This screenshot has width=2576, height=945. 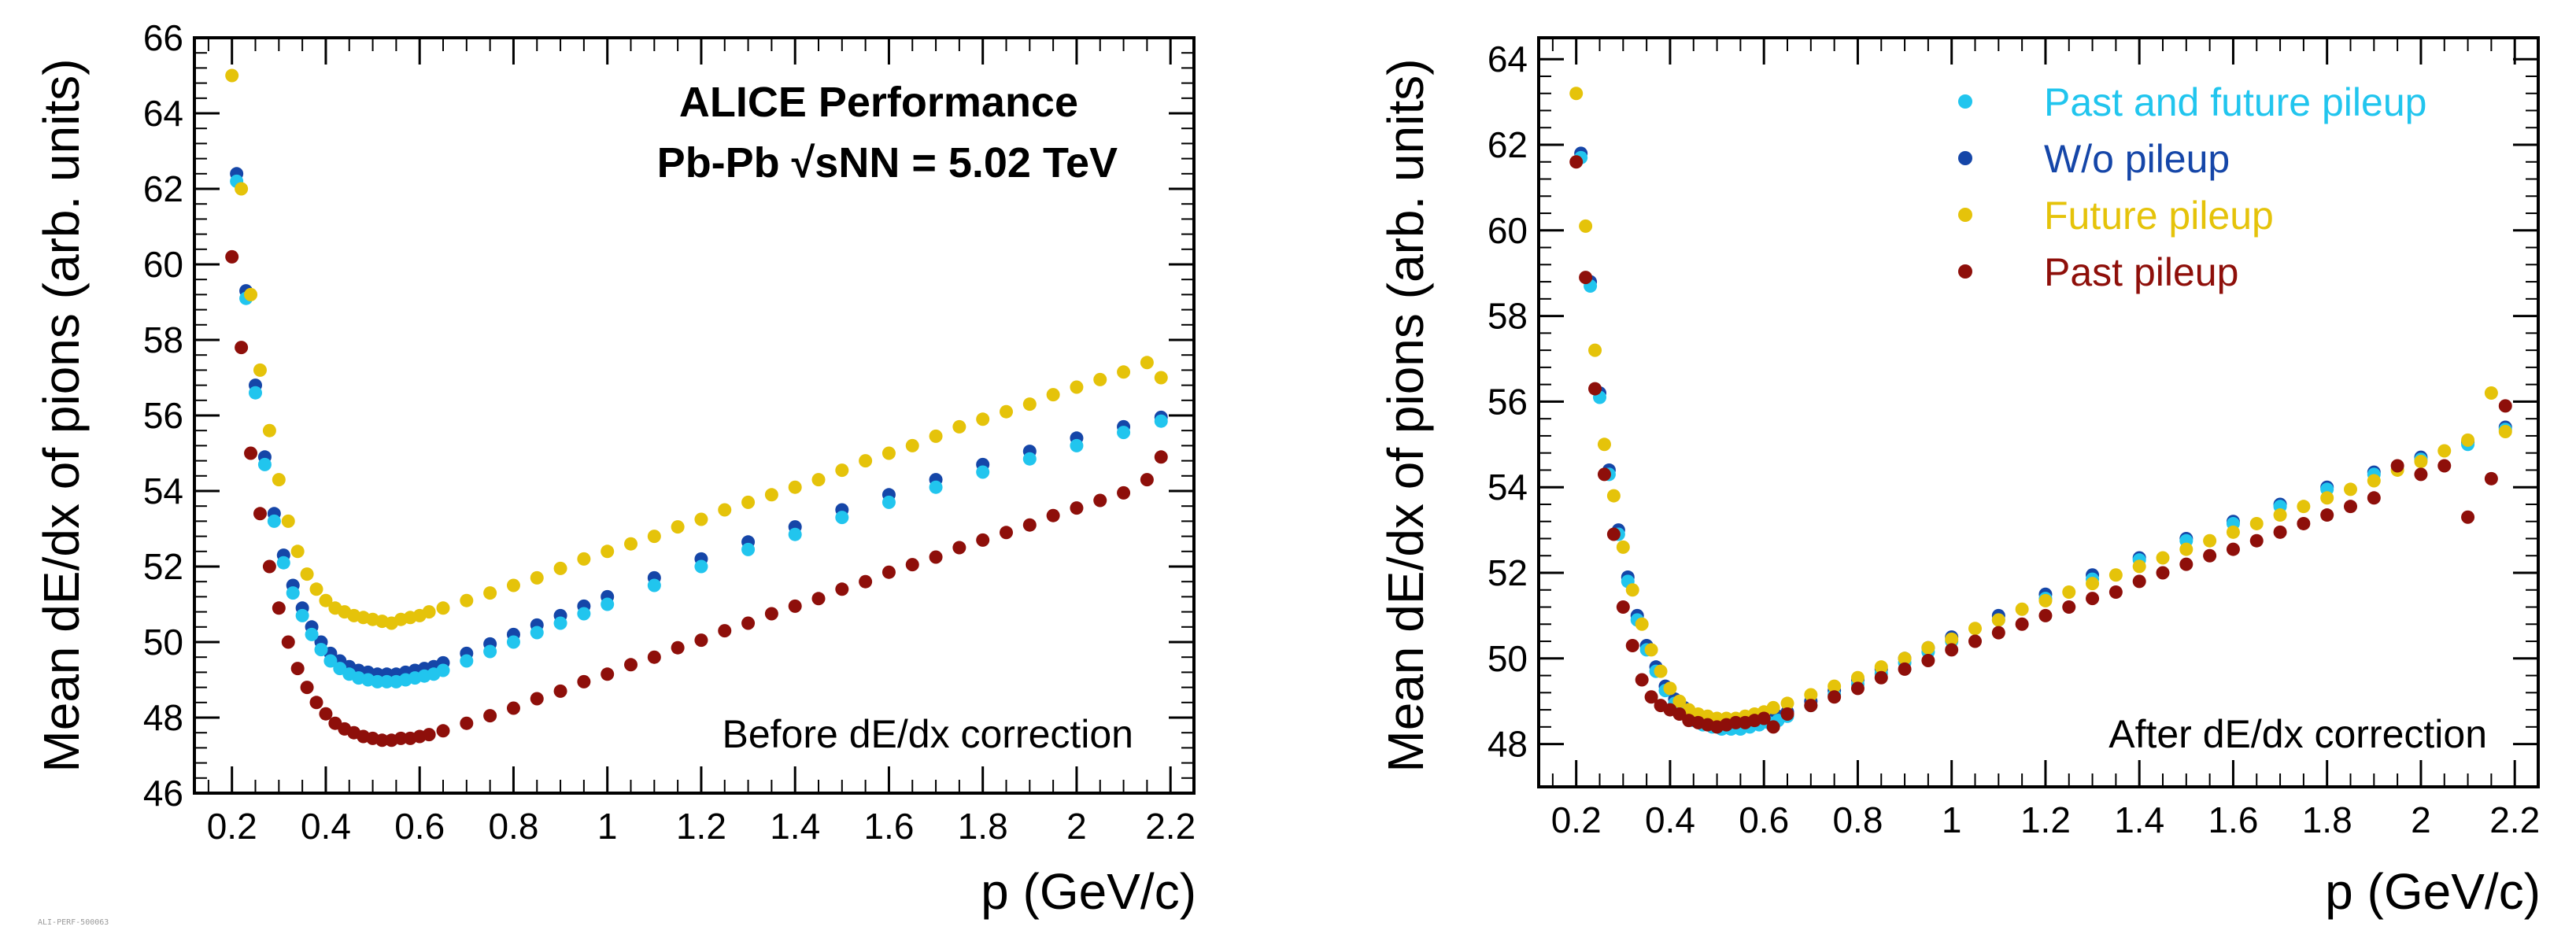 I want to click on x-tick-label: 1, so click(x=1952, y=819).